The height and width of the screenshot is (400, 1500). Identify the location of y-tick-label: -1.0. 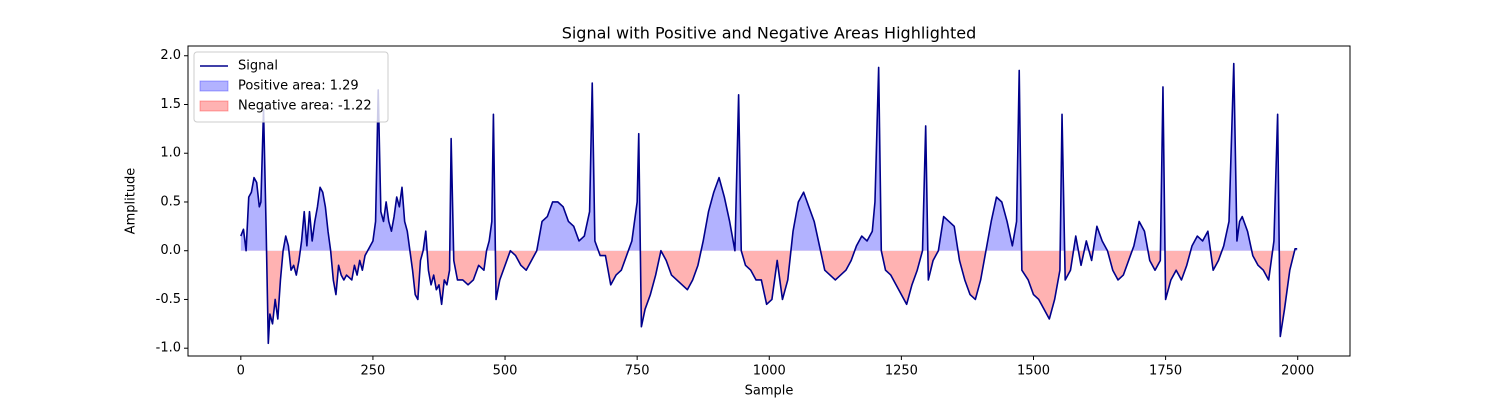
(168, 348).